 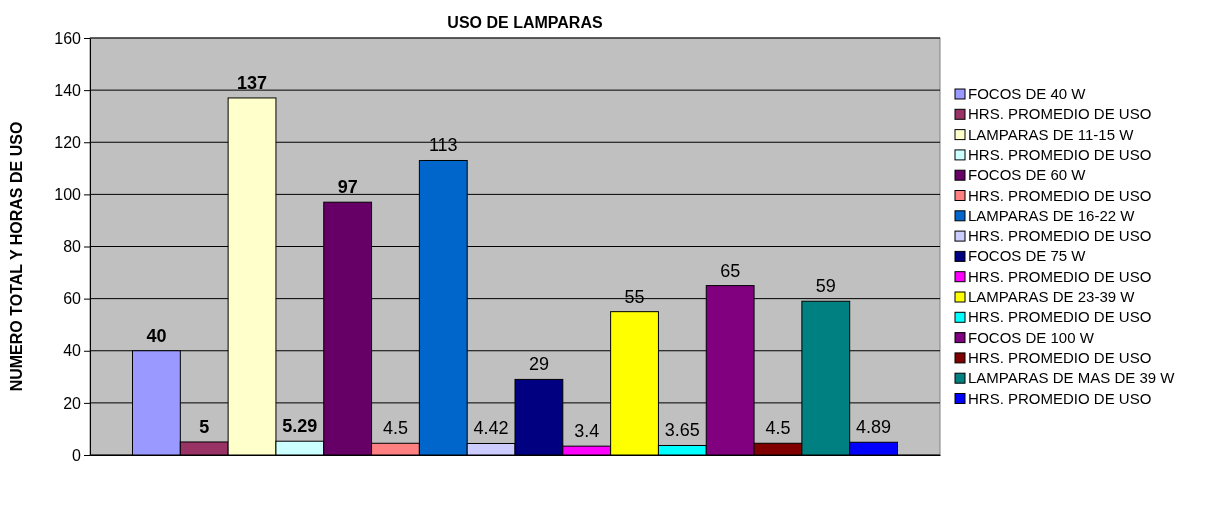 I want to click on data-label: 5, so click(x=204, y=426).